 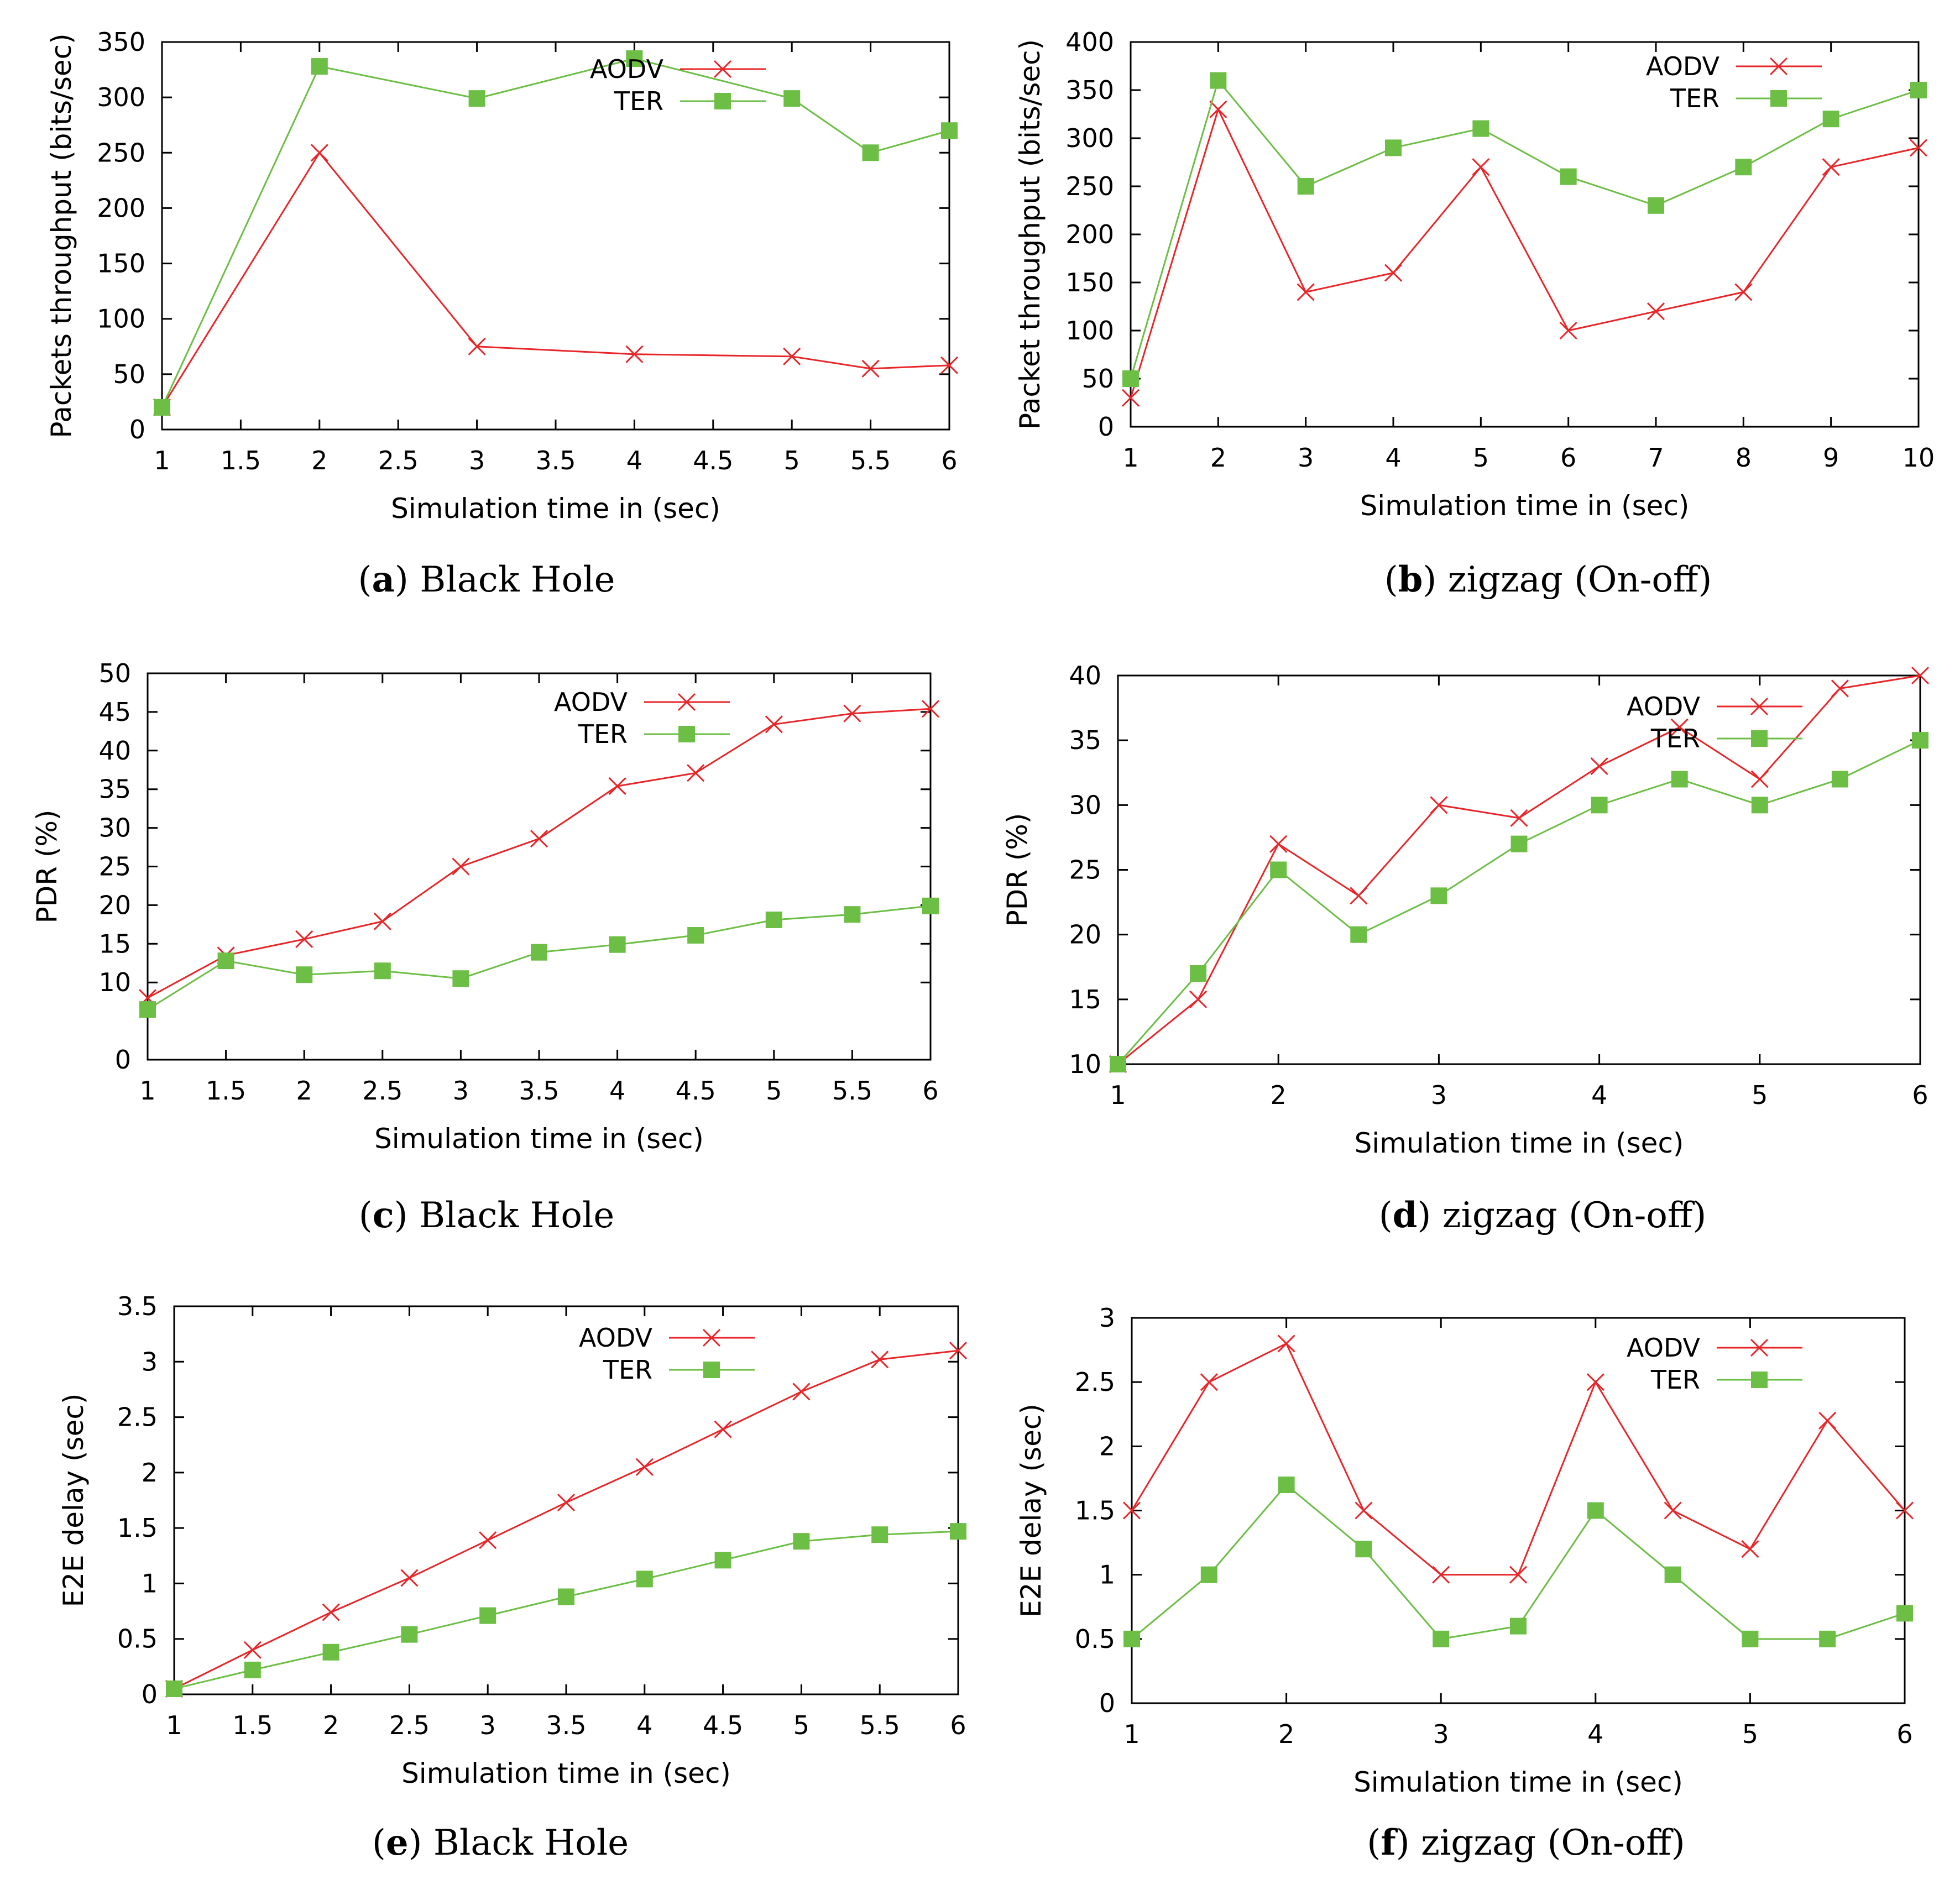 I want to click on panel-letter: e, so click(x=397, y=1842).